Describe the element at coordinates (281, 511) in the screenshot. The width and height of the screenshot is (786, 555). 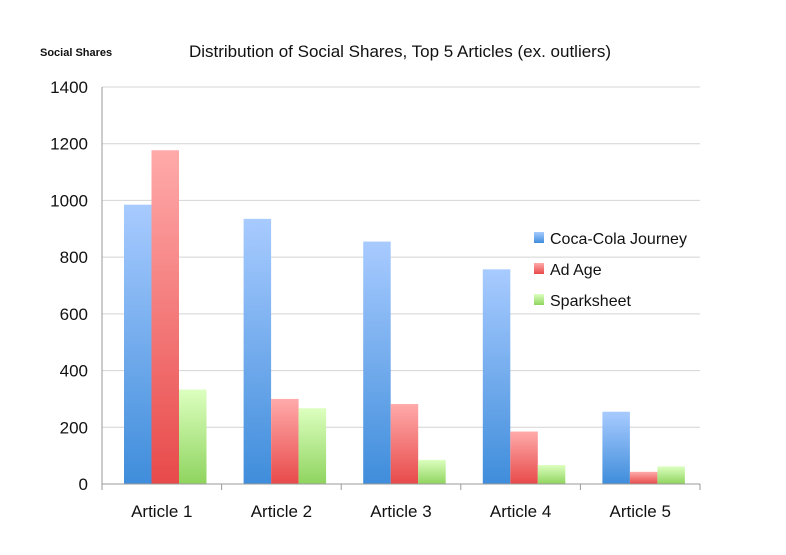
I see `x-tick-label: Article 2` at that location.